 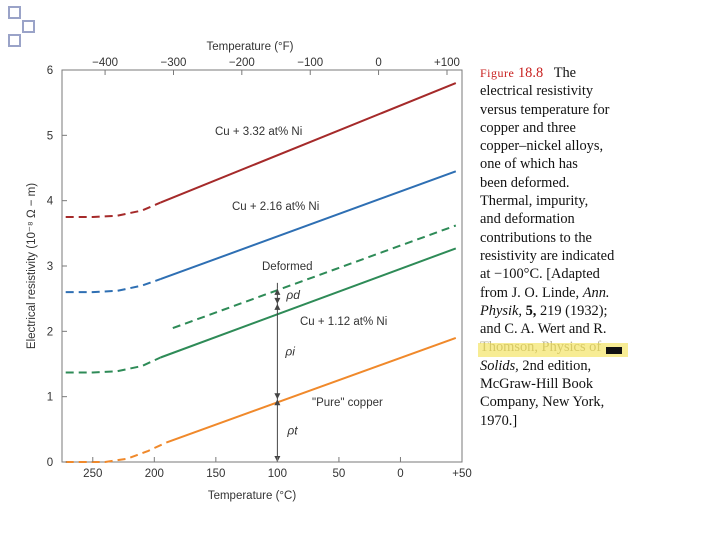 I want to click on series-line-solid-pure-copper, so click(x=311, y=390).